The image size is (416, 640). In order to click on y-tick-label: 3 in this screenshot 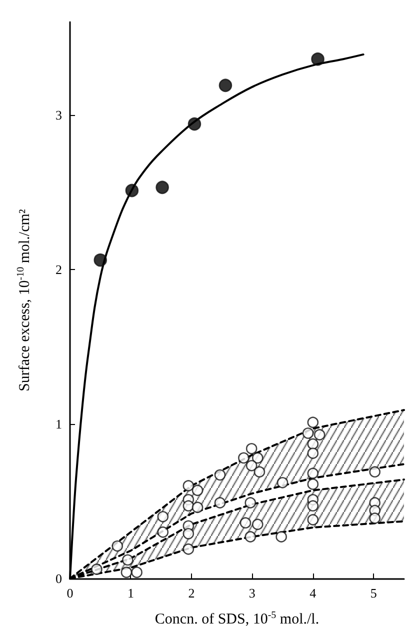, I will do `click(59, 114)`.